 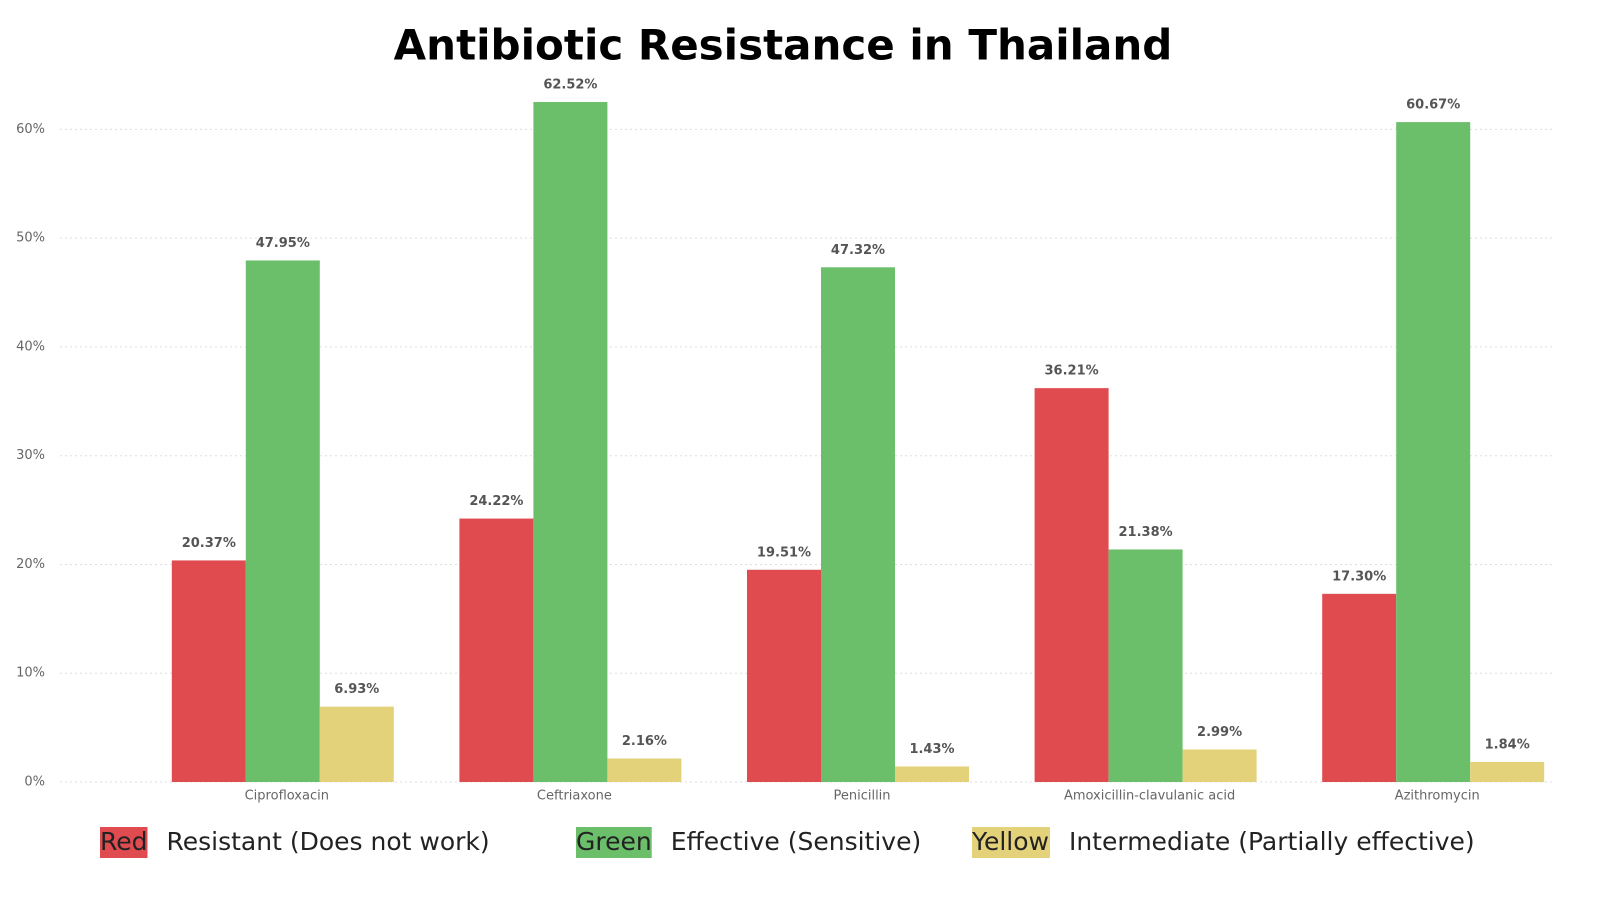 I want to click on value-label: 1.43%, so click(x=931, y=749).